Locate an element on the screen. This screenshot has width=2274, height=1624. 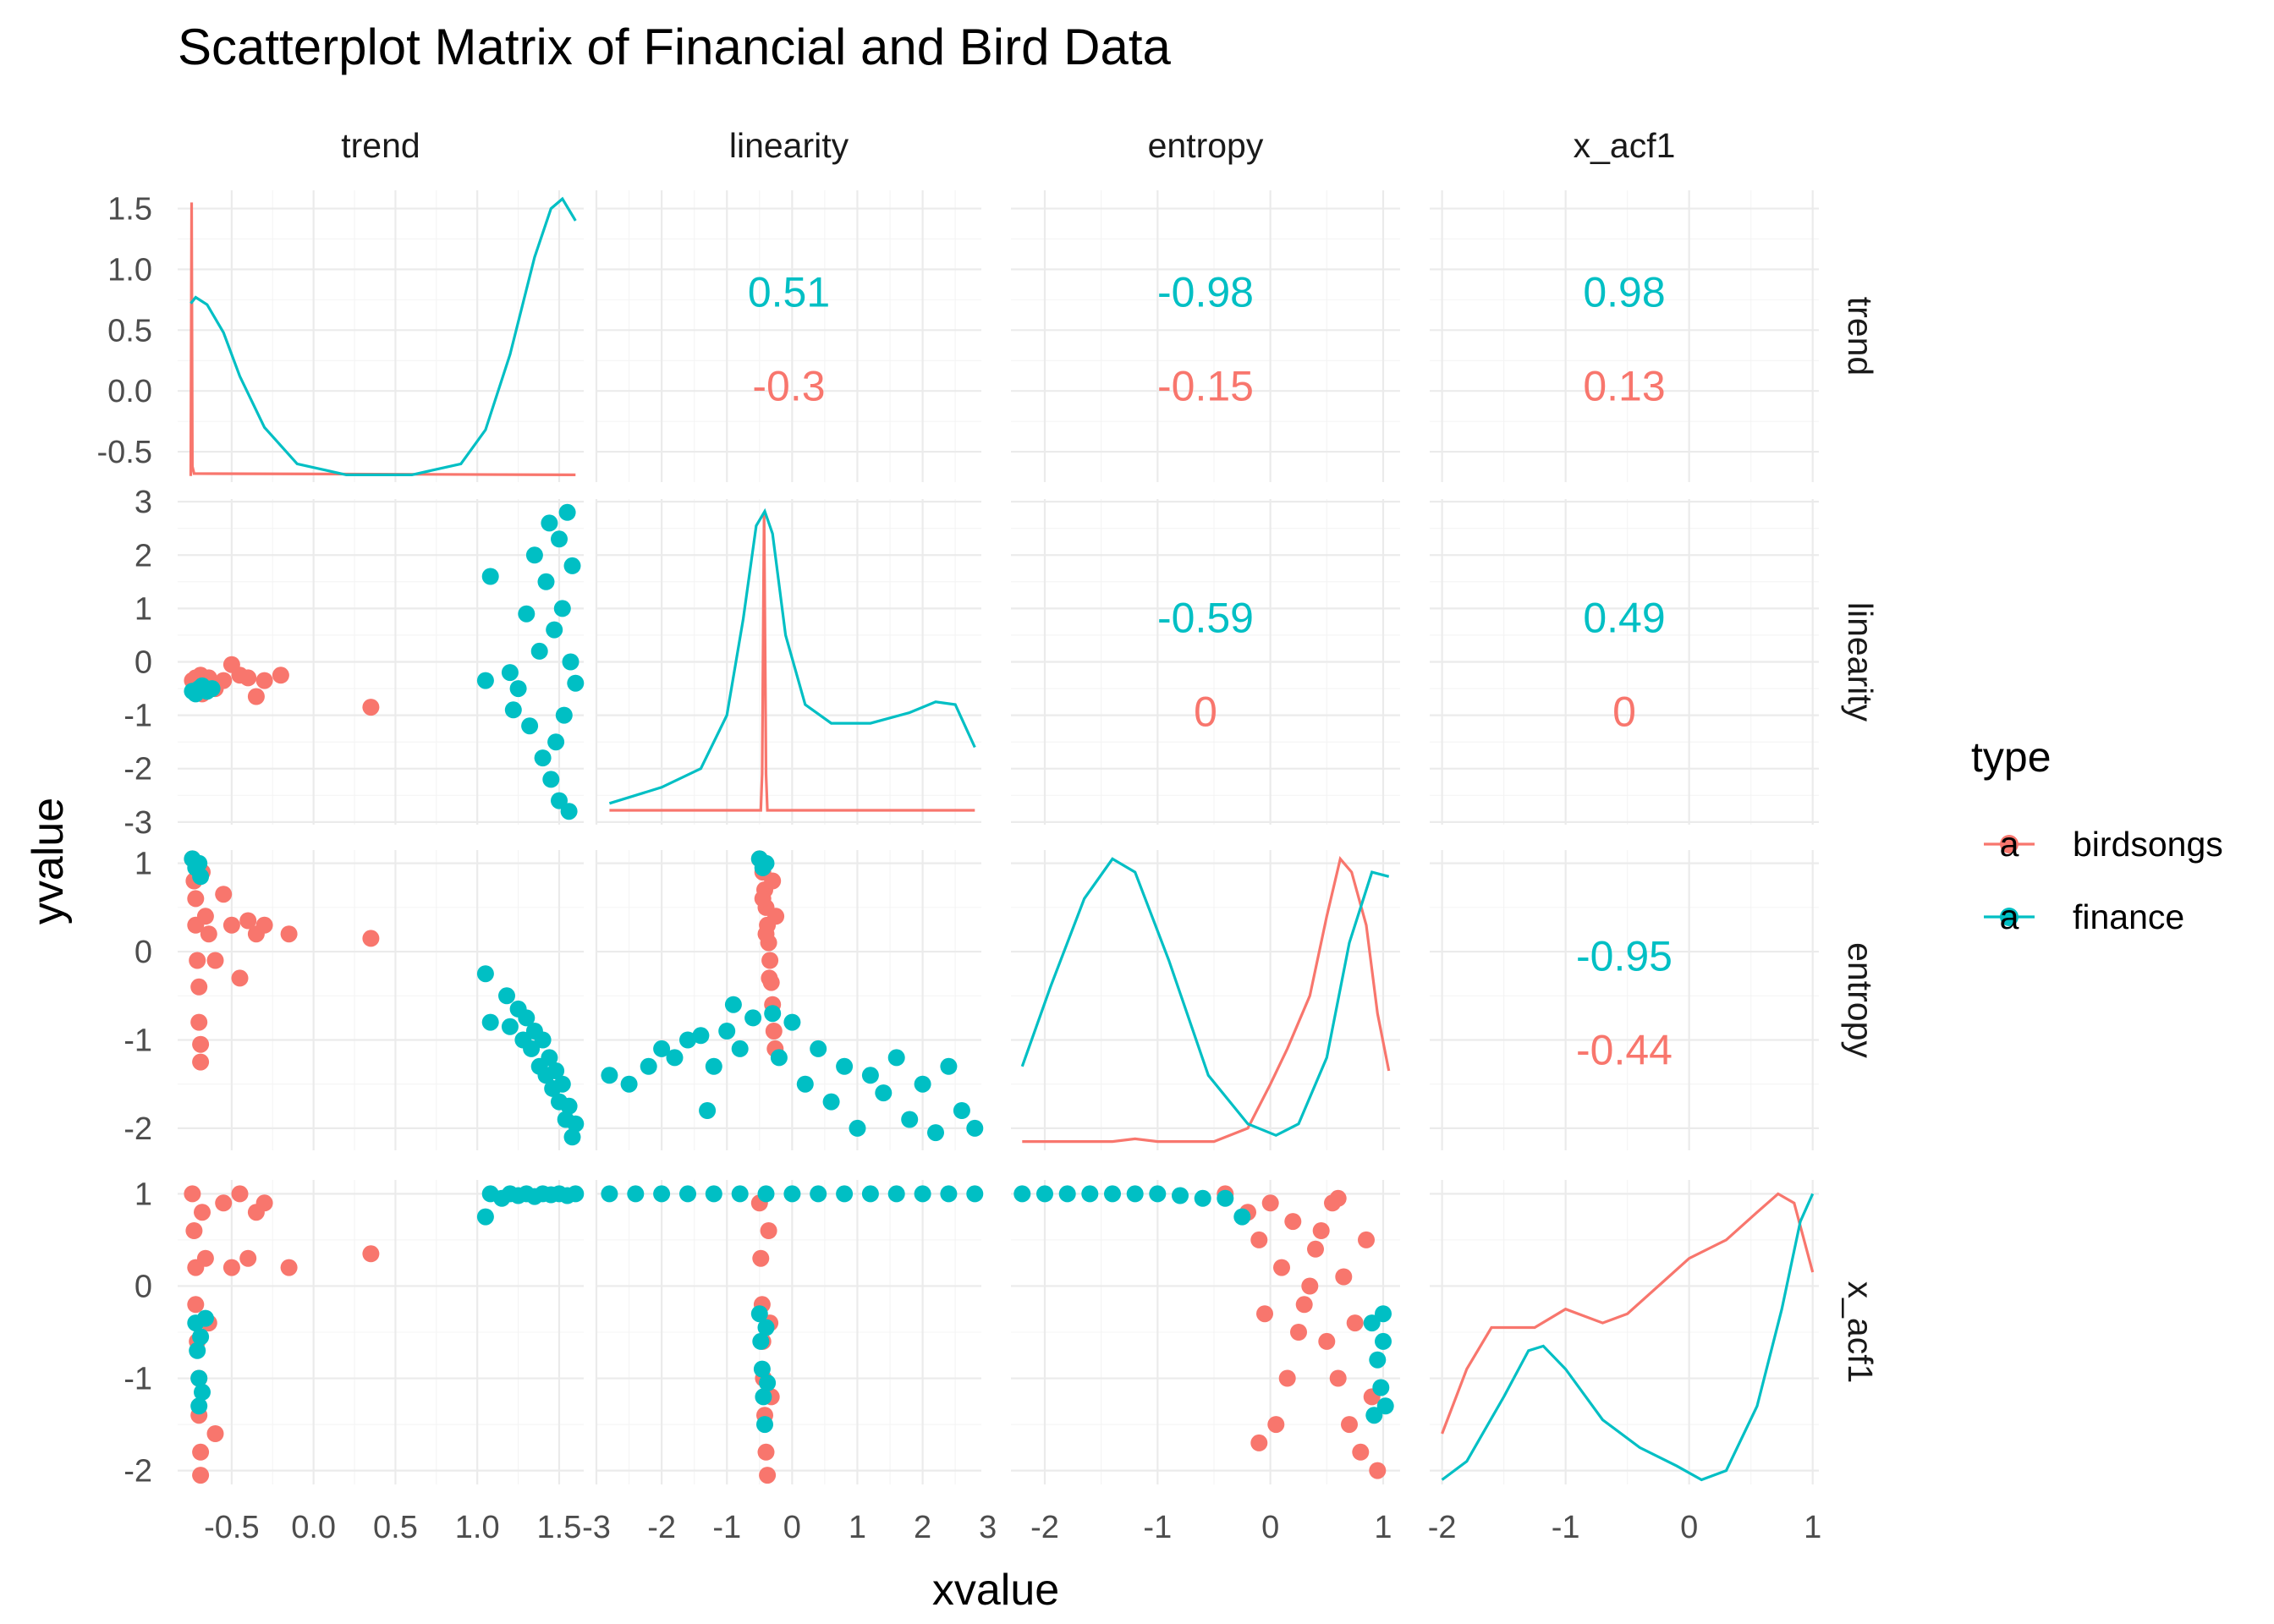
x-axis-label: xvalue is located at coordinates (996, 1590).